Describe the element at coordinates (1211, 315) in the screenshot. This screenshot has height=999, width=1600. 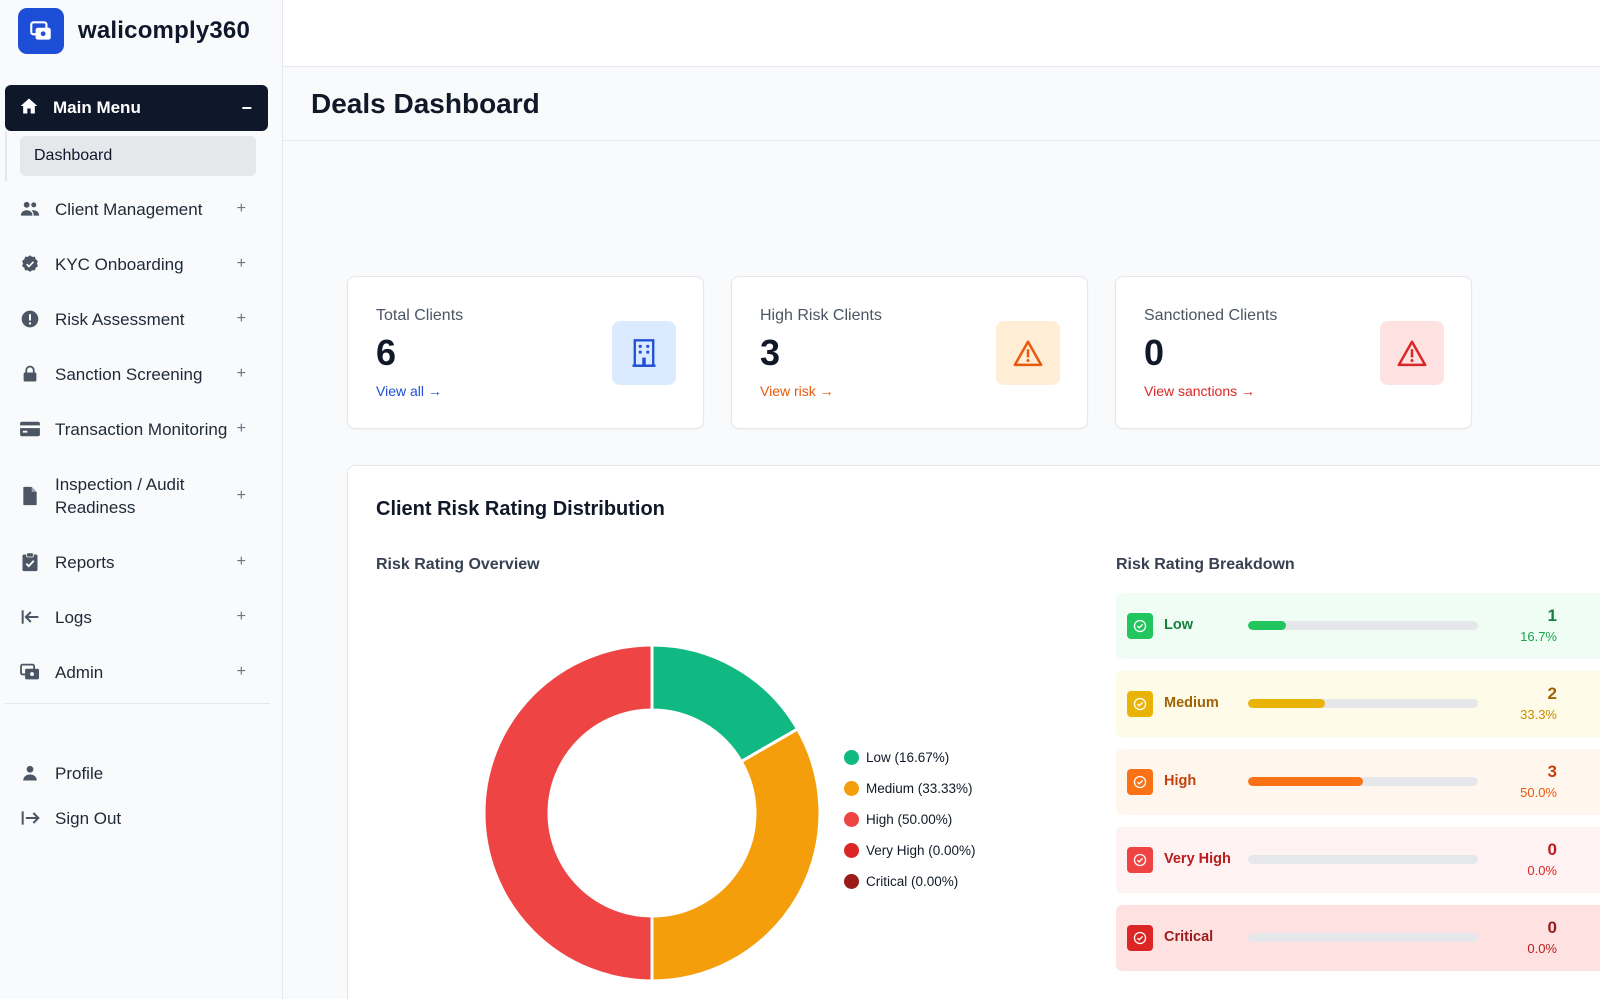
I see `card-label: Sanctioned Clients` at that location.